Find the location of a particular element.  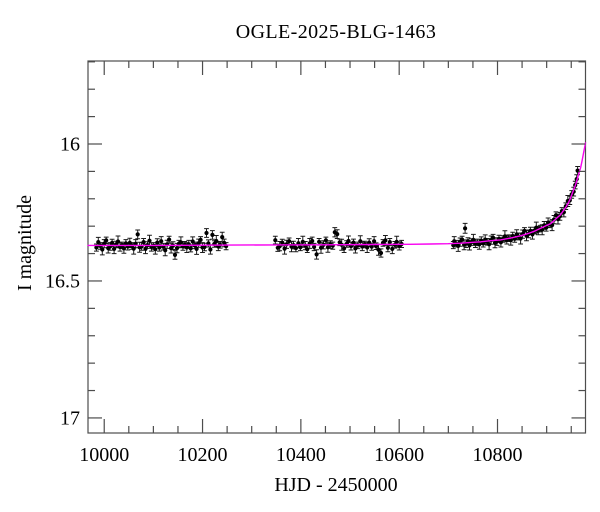

y-tick-label: 16 is located at coordinates (70, 145).